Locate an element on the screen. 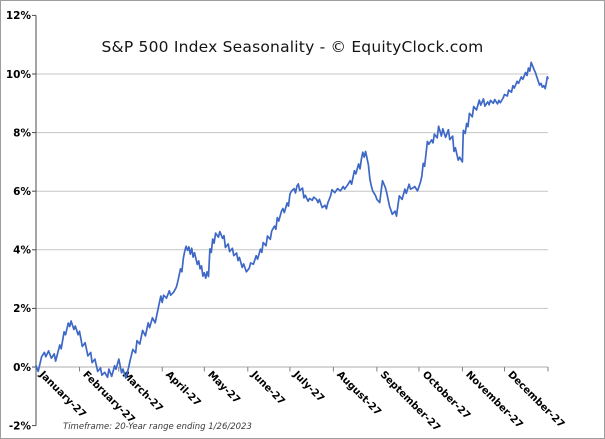  y-tick-label-6pct: 6% is located at coordinates (22, 192).